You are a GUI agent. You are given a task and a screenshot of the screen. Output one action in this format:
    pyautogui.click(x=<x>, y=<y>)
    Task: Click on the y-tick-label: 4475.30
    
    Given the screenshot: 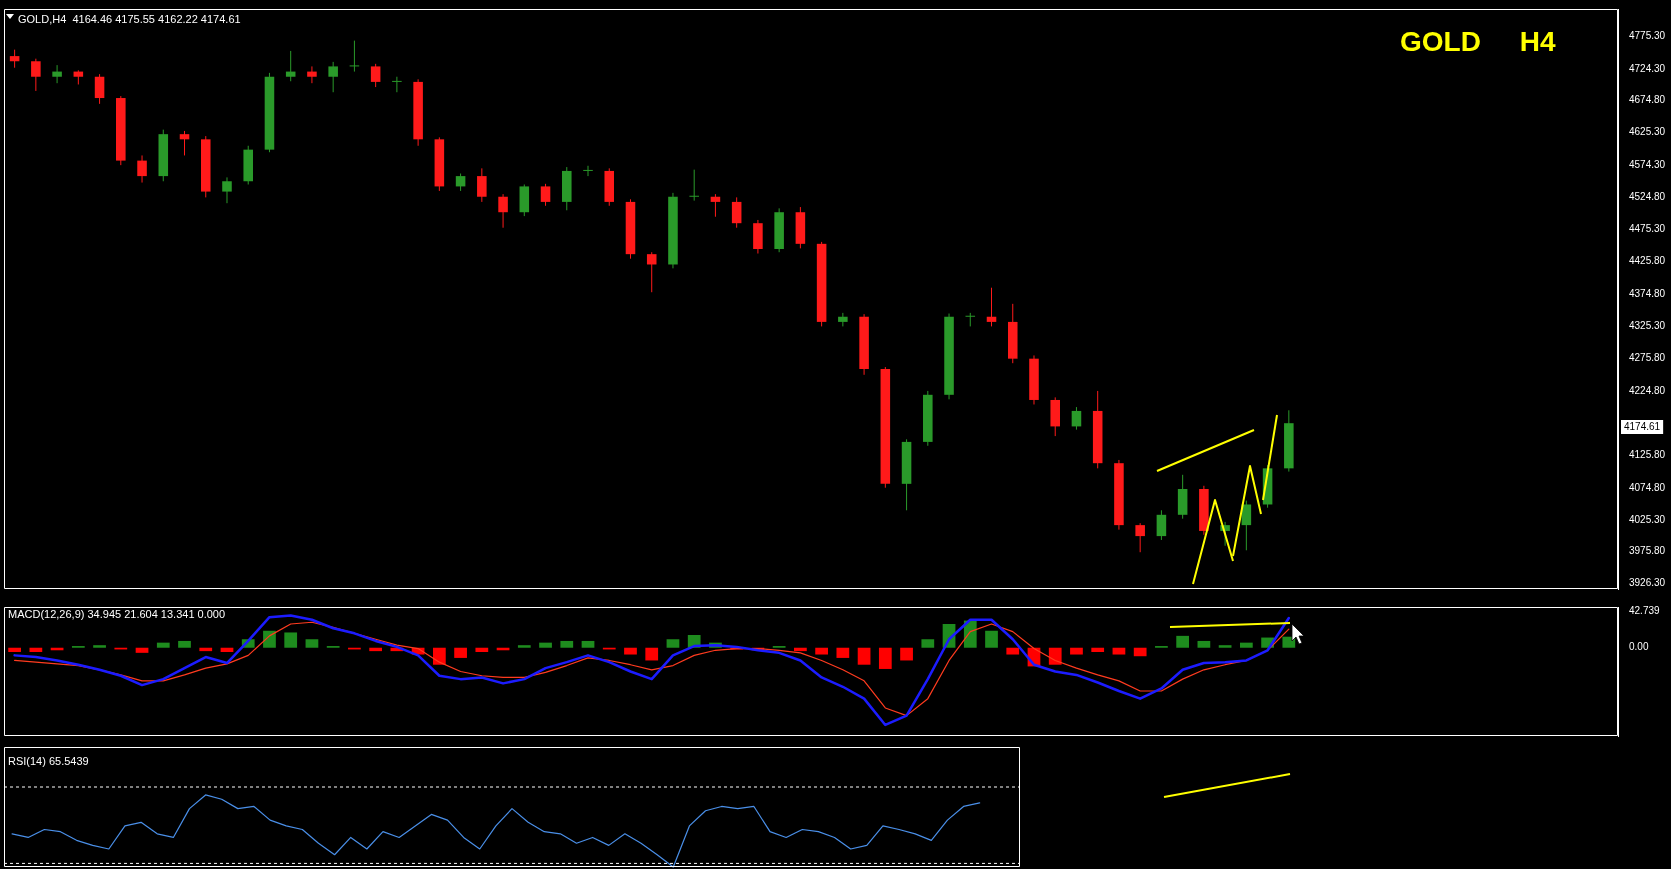 What is the action you would take?
    pyautogui.click(x=1647, y=229)
    